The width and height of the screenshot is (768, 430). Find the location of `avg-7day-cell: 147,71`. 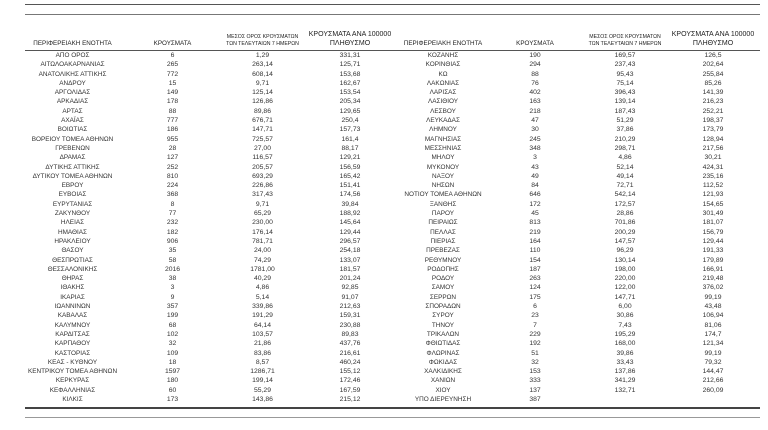

avg-7day-cell: 147,71 is located at coordinates (262, 130).